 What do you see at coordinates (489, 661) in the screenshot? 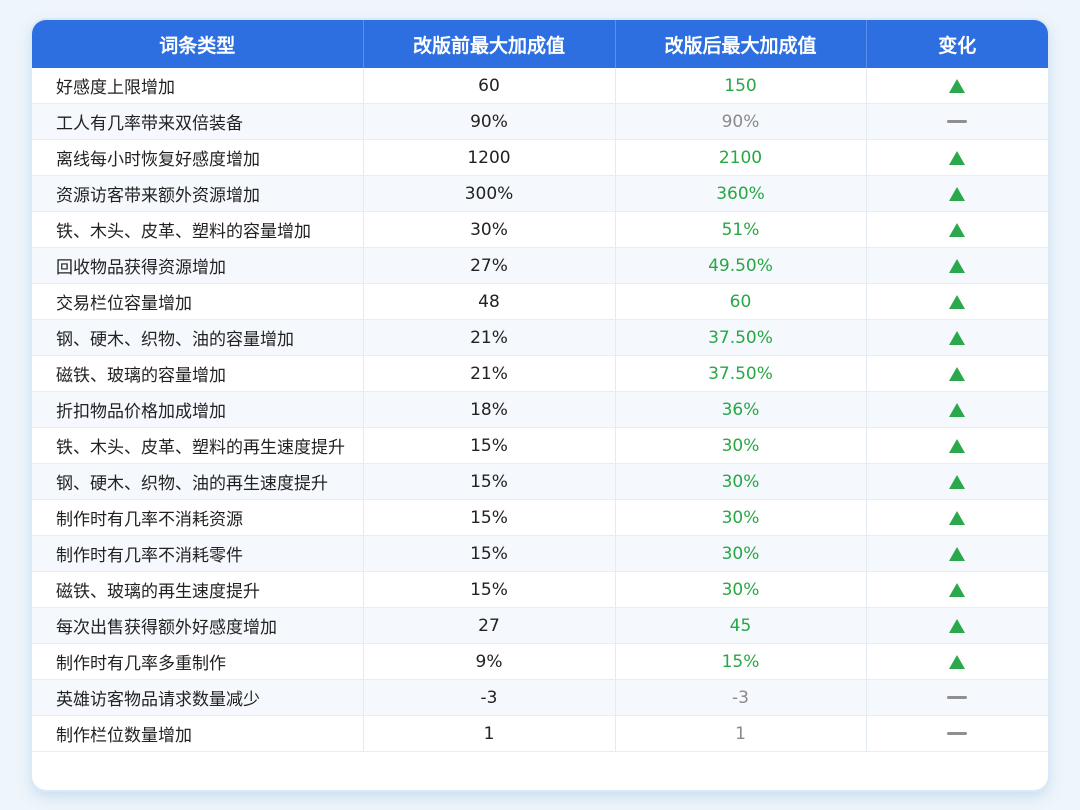
I see `before-value: 9%` at bounding box center [489, 661].